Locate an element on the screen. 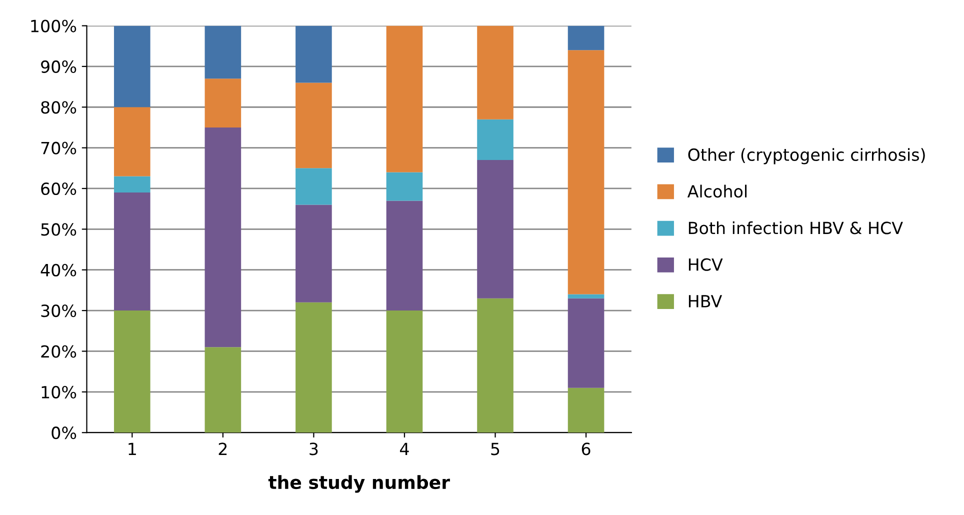  legend-label: HBV is located at coordinates (705, 301).